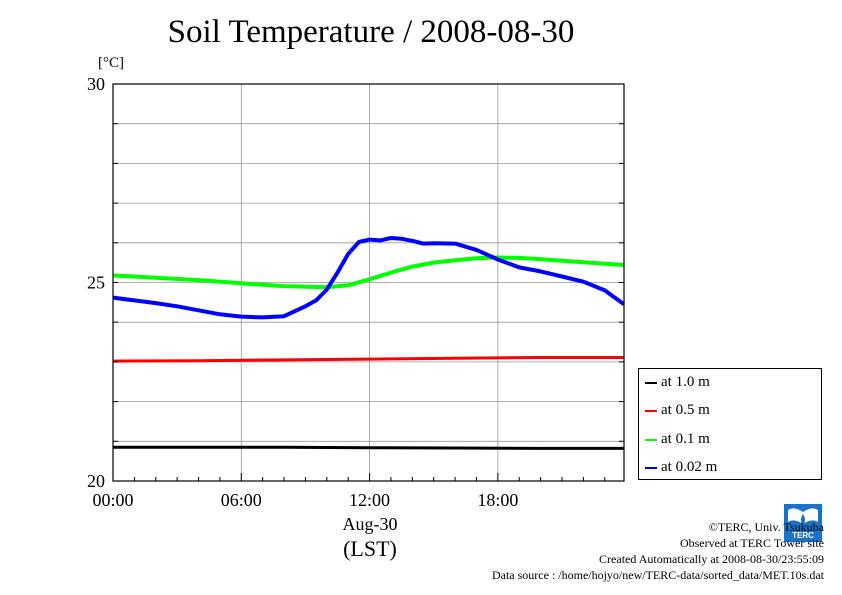 The height and width of the screenshot is (595, 842). Describe the element at coordinates (751, 543) in the screenshot. I see `footer-observed: Observed at TERC Tower site` at that location.